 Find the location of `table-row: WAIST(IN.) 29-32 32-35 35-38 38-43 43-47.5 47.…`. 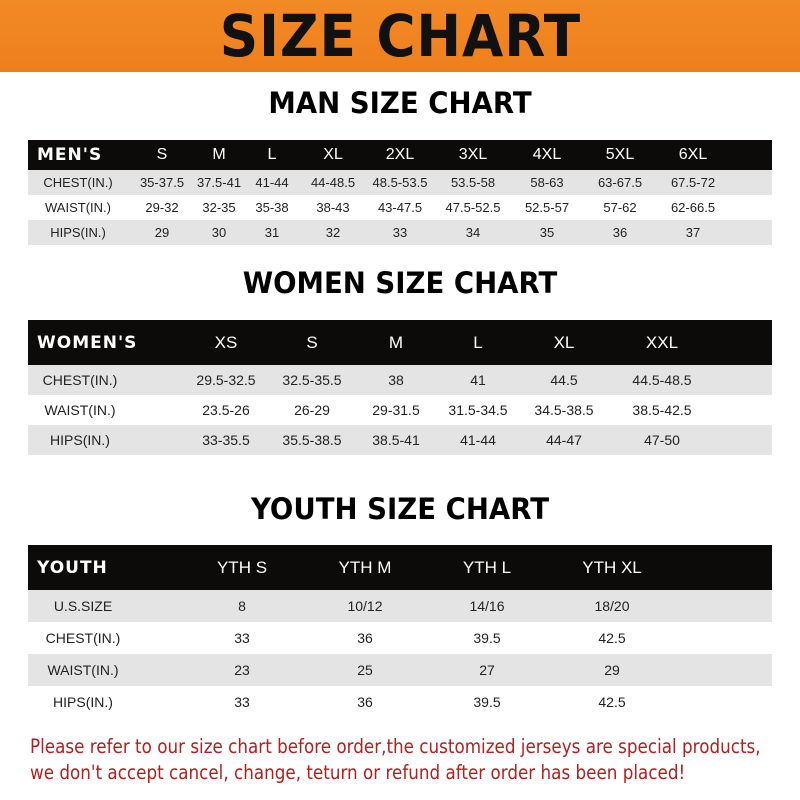

table-row: WAIST(IN.) 29-32 32-35 35-38 38-43 43-47.5 47.… is located at coordinates (400, 207).